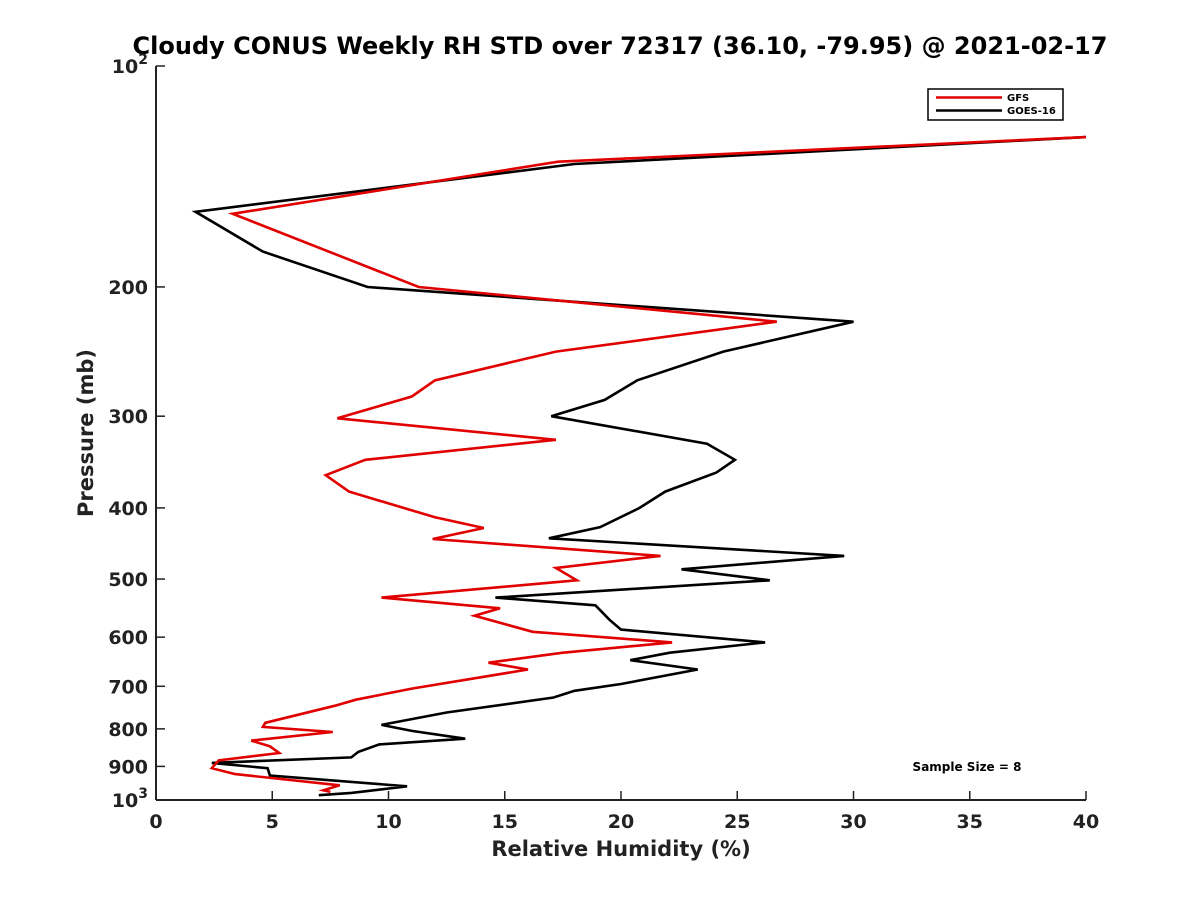  I want to click on x-tick-label: 15, so click(505, 822).